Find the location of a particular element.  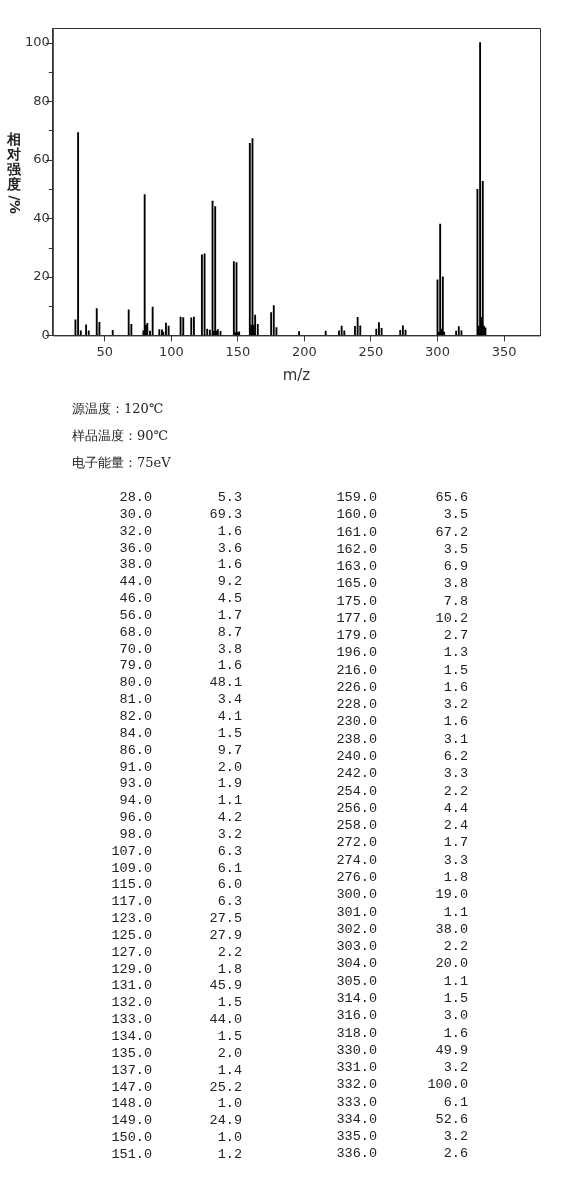

y-tick-label: 0 is located at coordinates (45, 334).